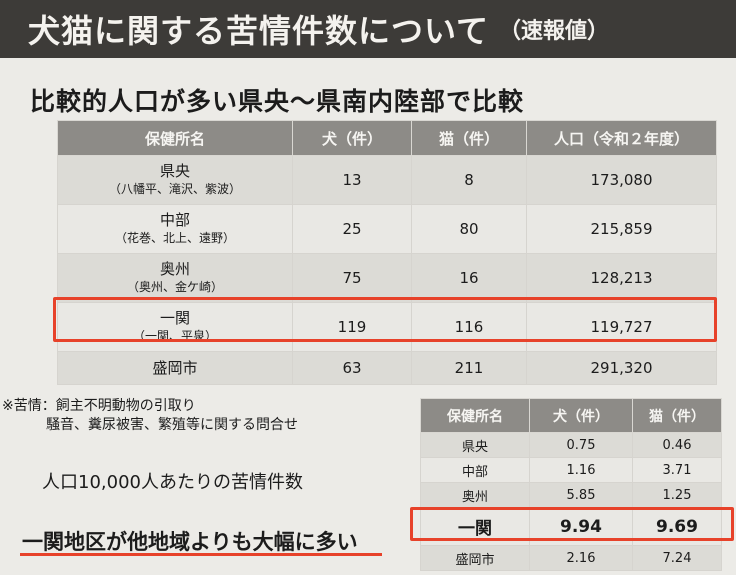 The width and height of the screenshot is (736, 575). What do you see at coordinates (677, 445) in the screenshot?
I see `cat-rate: 0.46` at bounding box center [677, 445].